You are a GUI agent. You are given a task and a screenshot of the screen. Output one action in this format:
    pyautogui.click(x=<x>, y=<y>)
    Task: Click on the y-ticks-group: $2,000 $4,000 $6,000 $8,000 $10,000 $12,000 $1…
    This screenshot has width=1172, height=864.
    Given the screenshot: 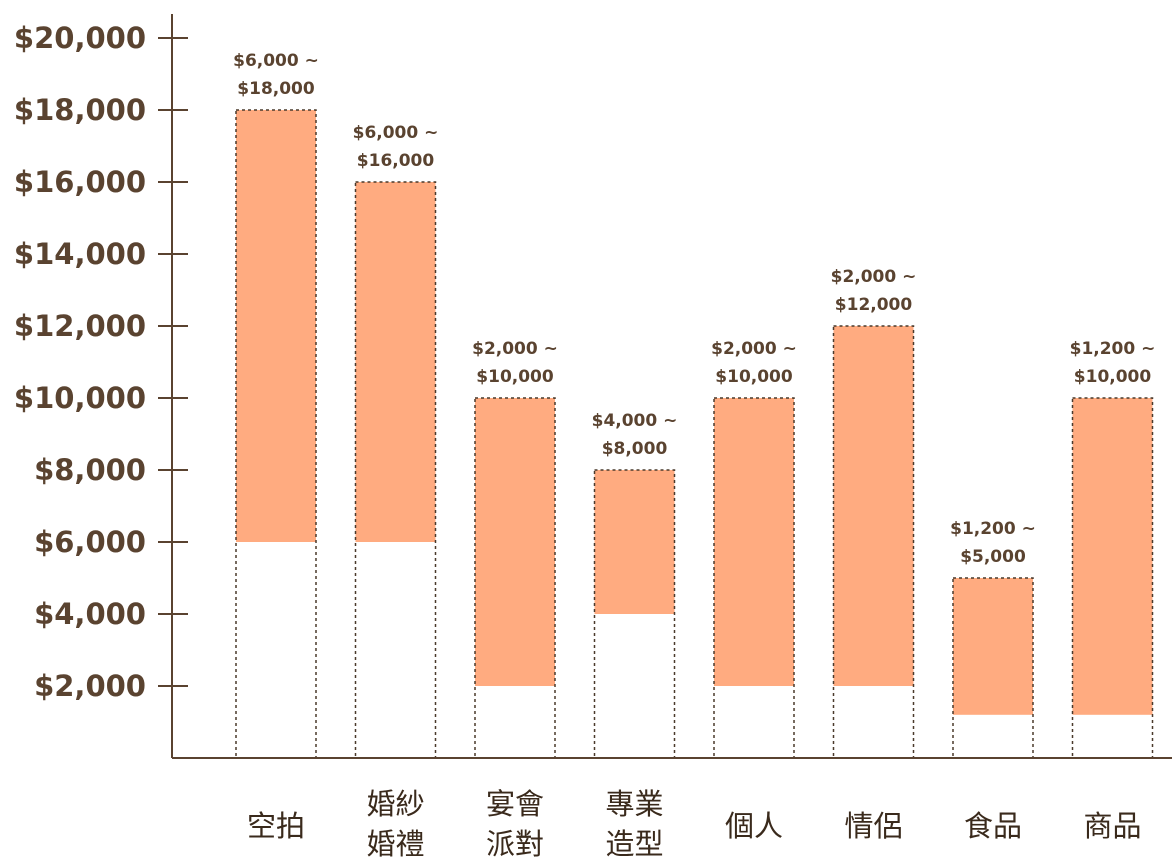 What is the action you would take?
    pyautogui.click(x=101, y=362)
    